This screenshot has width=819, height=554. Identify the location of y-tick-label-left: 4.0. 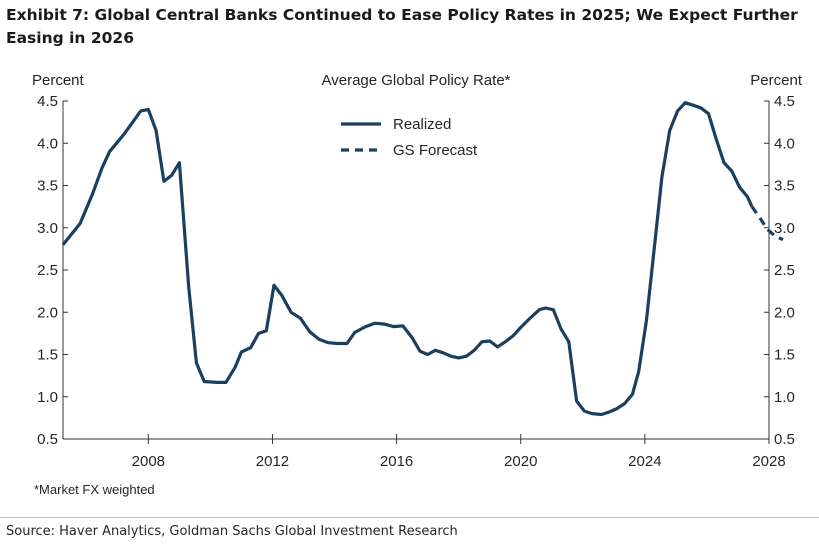
(47, 143).